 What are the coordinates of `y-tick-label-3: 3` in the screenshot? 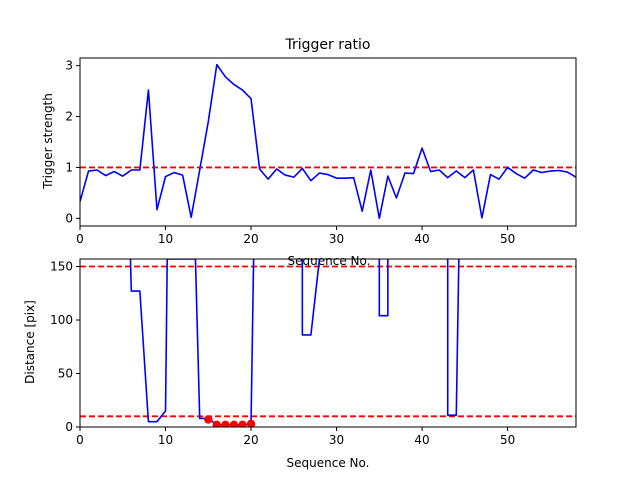 It's located at (69, 66).